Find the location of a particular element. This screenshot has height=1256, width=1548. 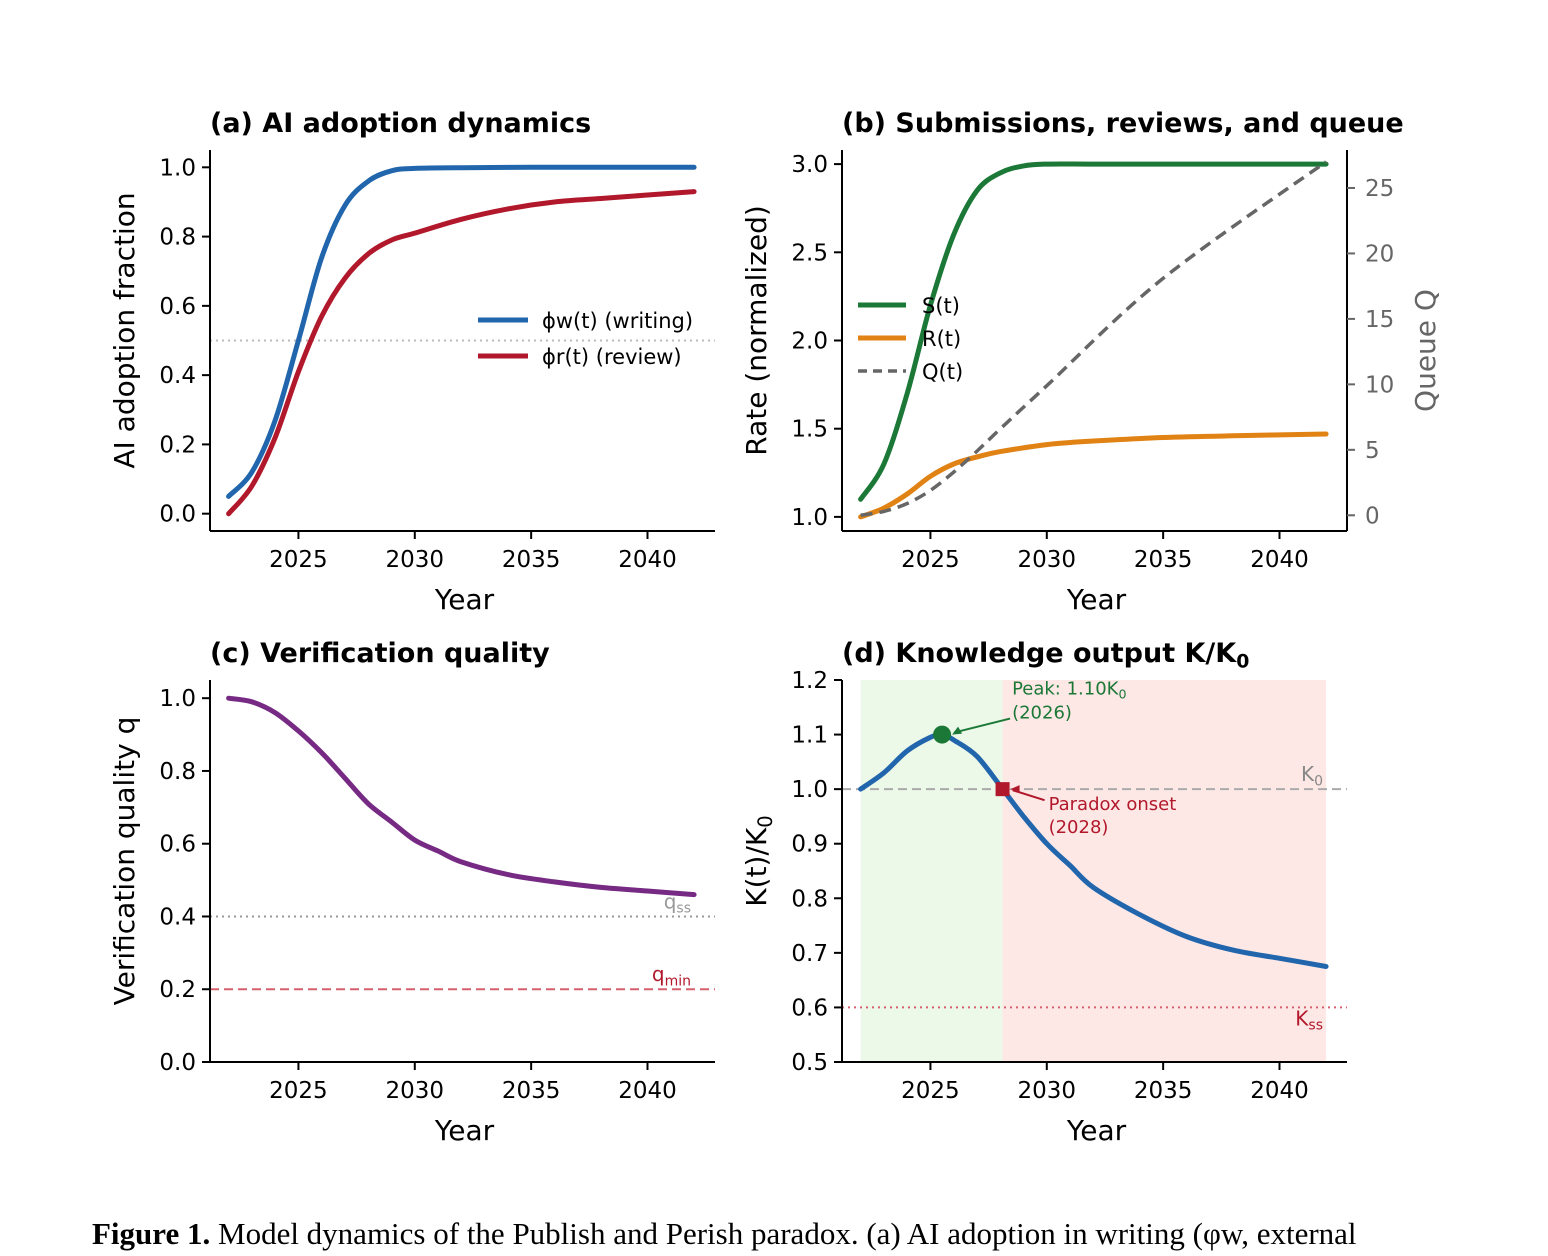

y-tick-label-right: 0 is located at coordinates (1372, 516).